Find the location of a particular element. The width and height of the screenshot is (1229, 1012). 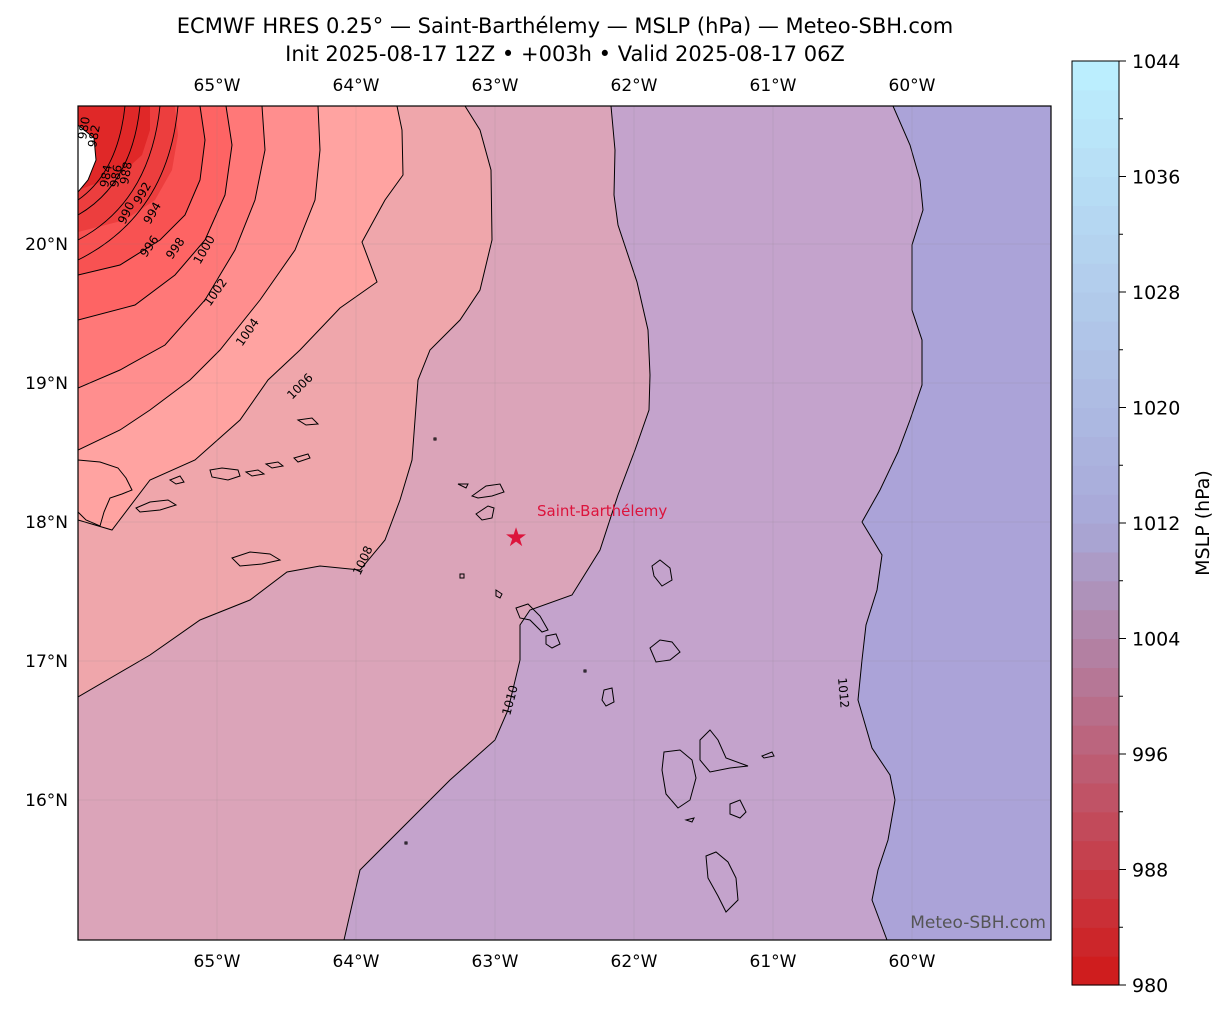

colorbar-tick-label: 996 is located at coordinates (1150, 755).